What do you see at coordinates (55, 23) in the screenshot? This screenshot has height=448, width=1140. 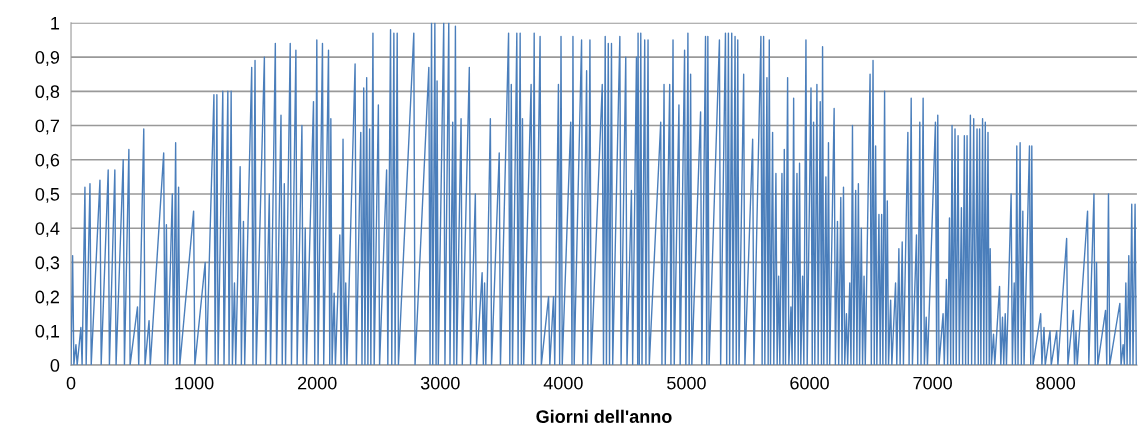 I see `y-tick-label: 1` at bounding box center [55, 23].